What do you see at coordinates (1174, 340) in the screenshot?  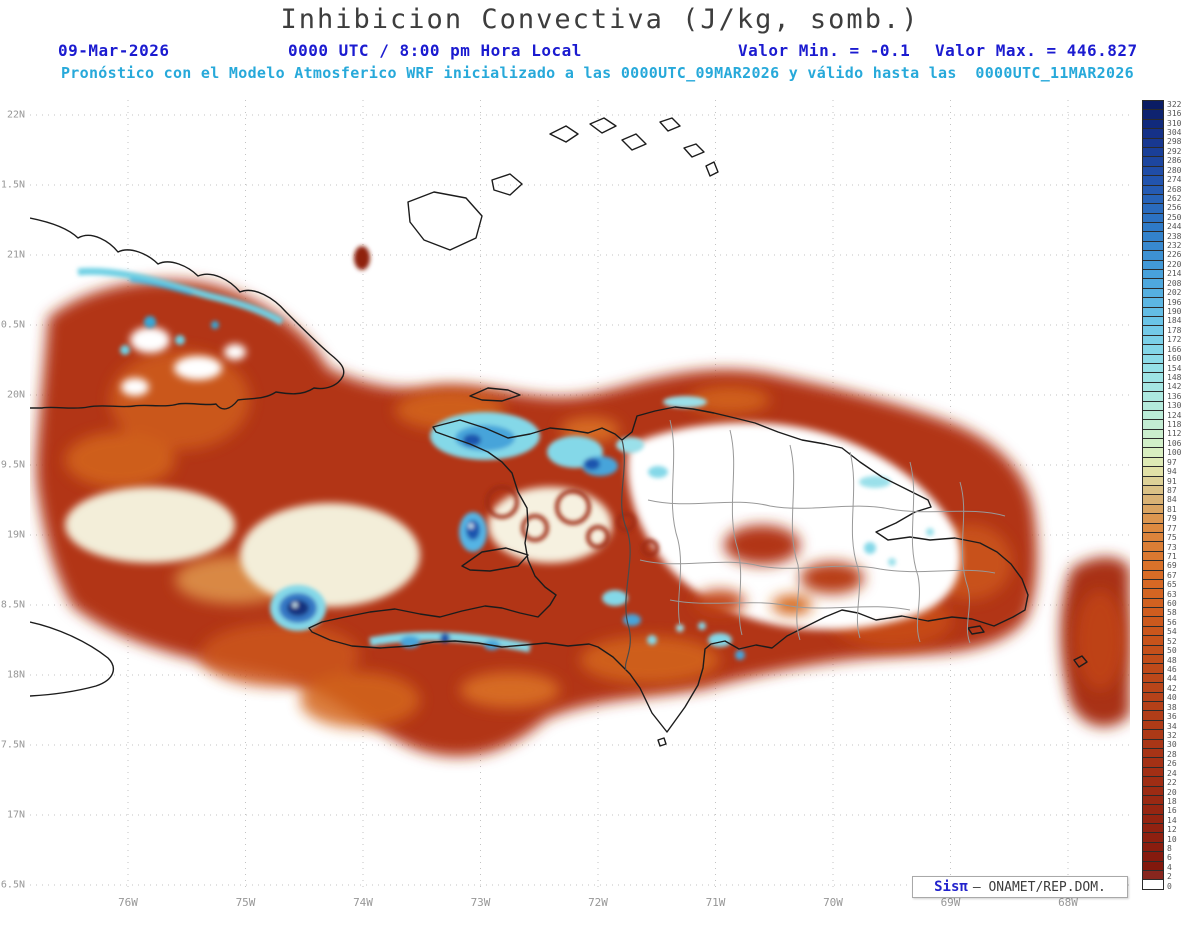 I see `colorbar-tick-label: 172` at bounding box center [1174, 340].